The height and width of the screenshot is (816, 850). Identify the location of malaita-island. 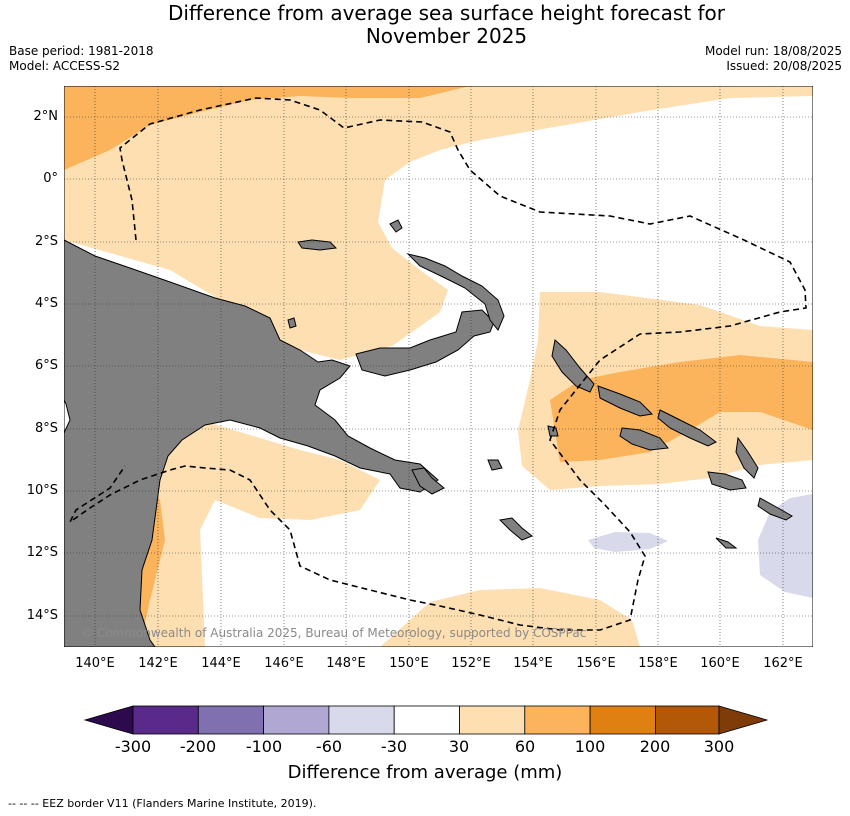
(747, 457).